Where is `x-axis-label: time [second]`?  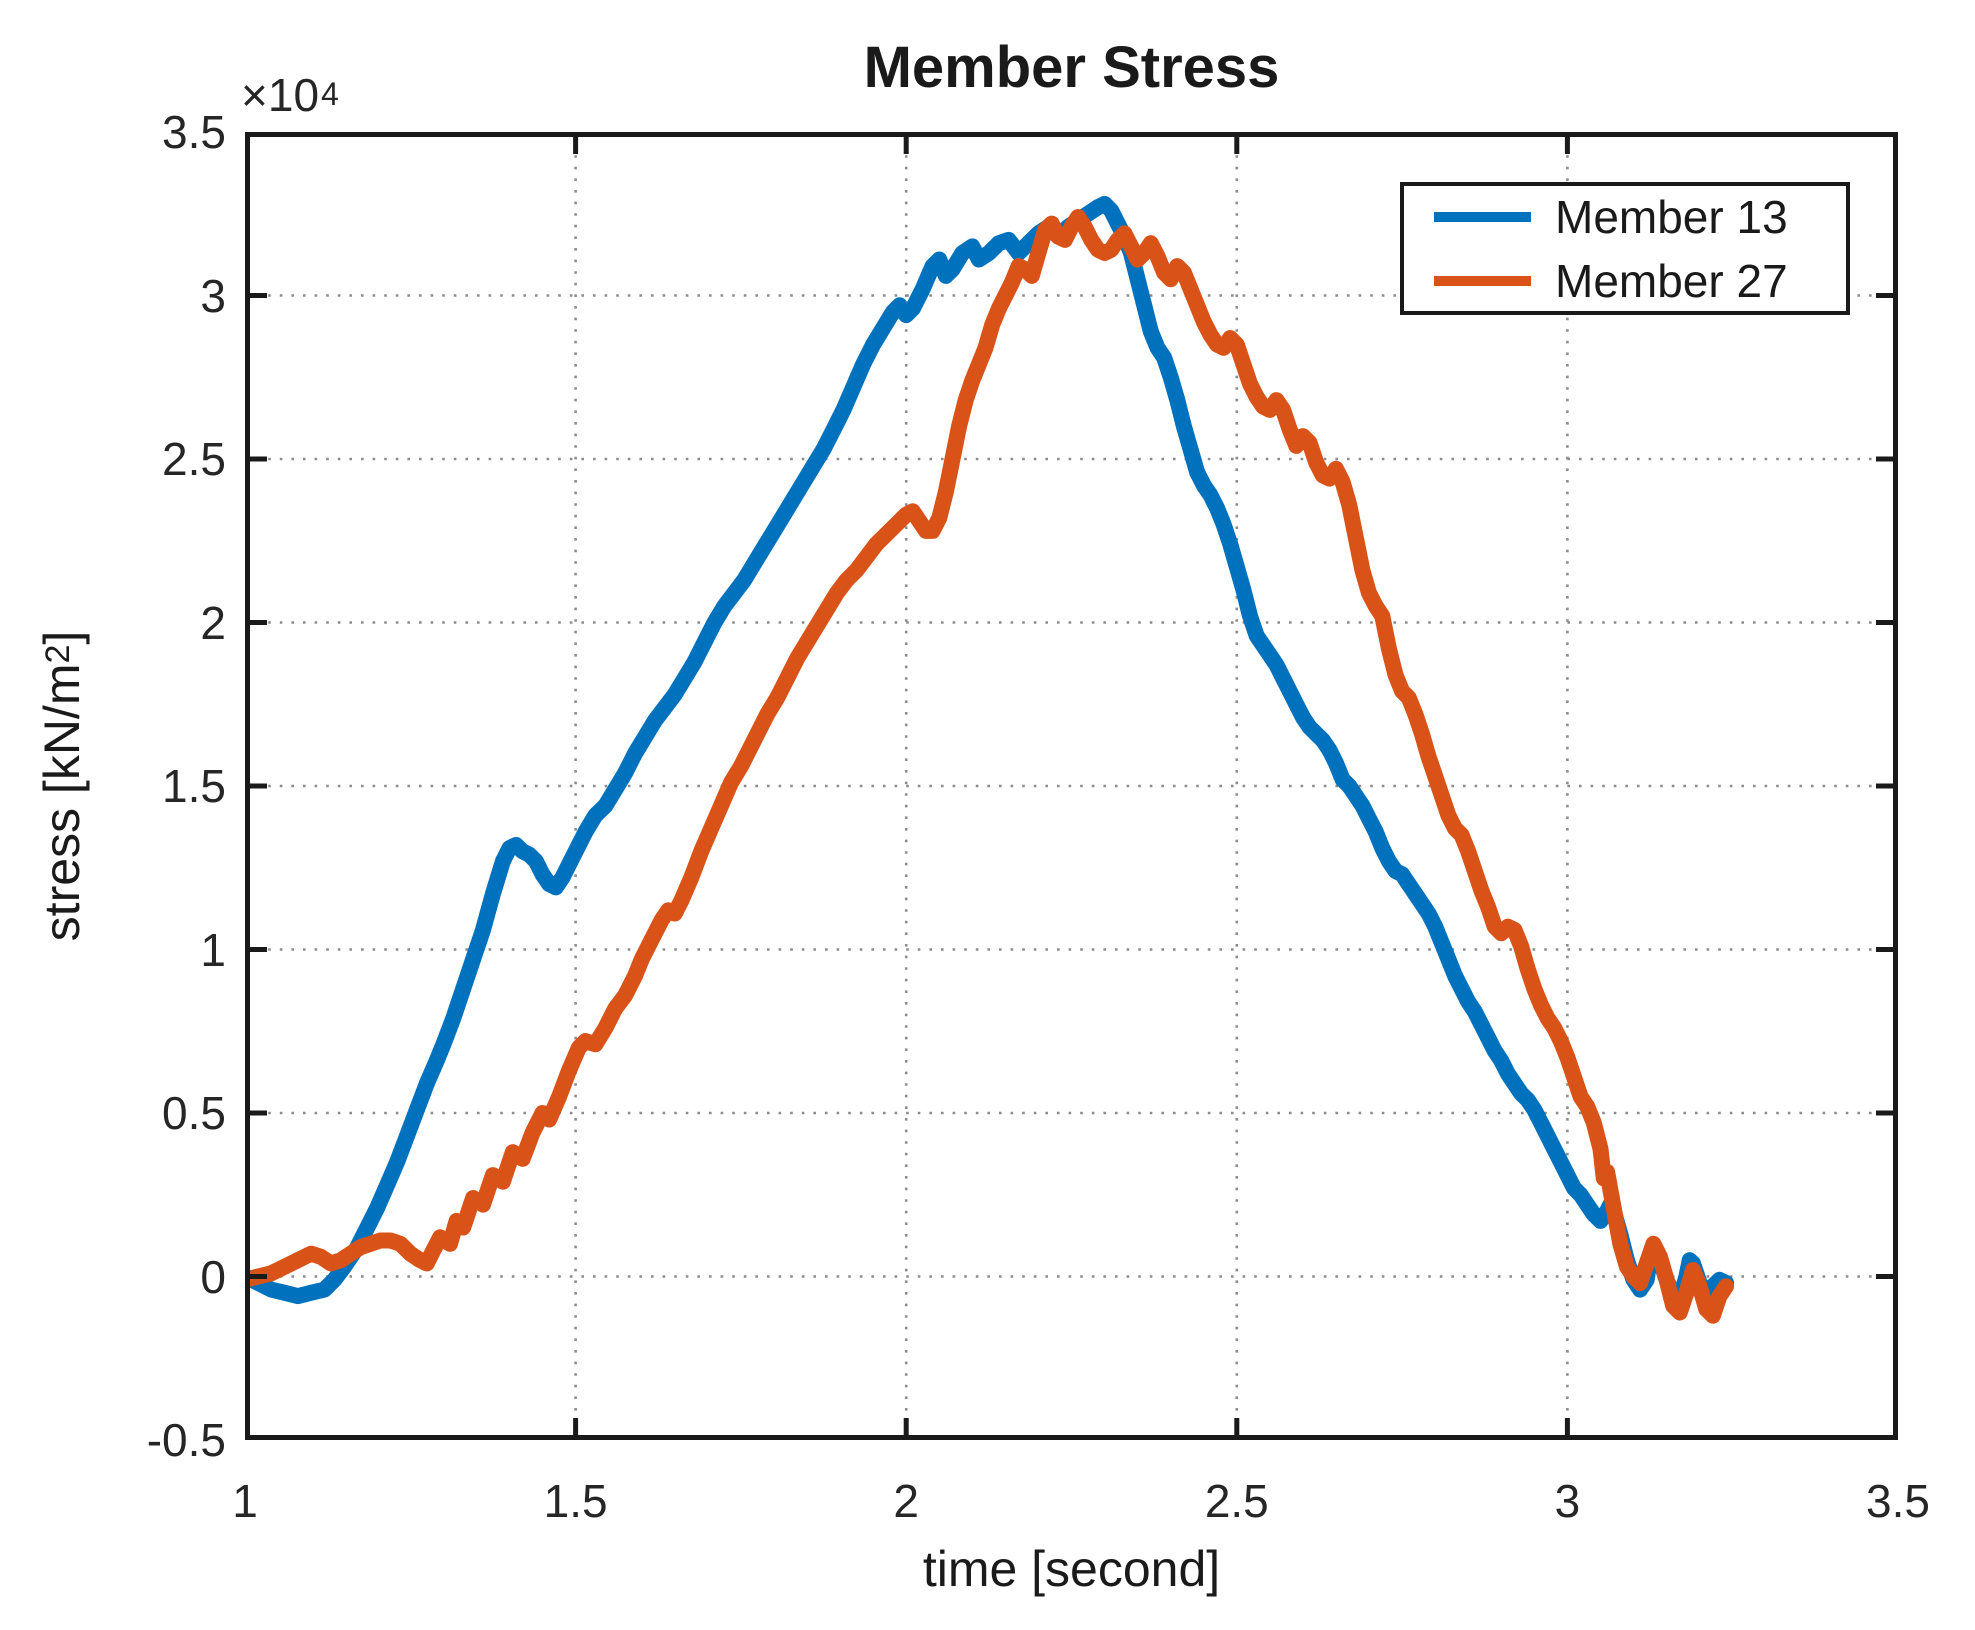 x-axis-label: time [second] is located at coordinates (1071, 1569).